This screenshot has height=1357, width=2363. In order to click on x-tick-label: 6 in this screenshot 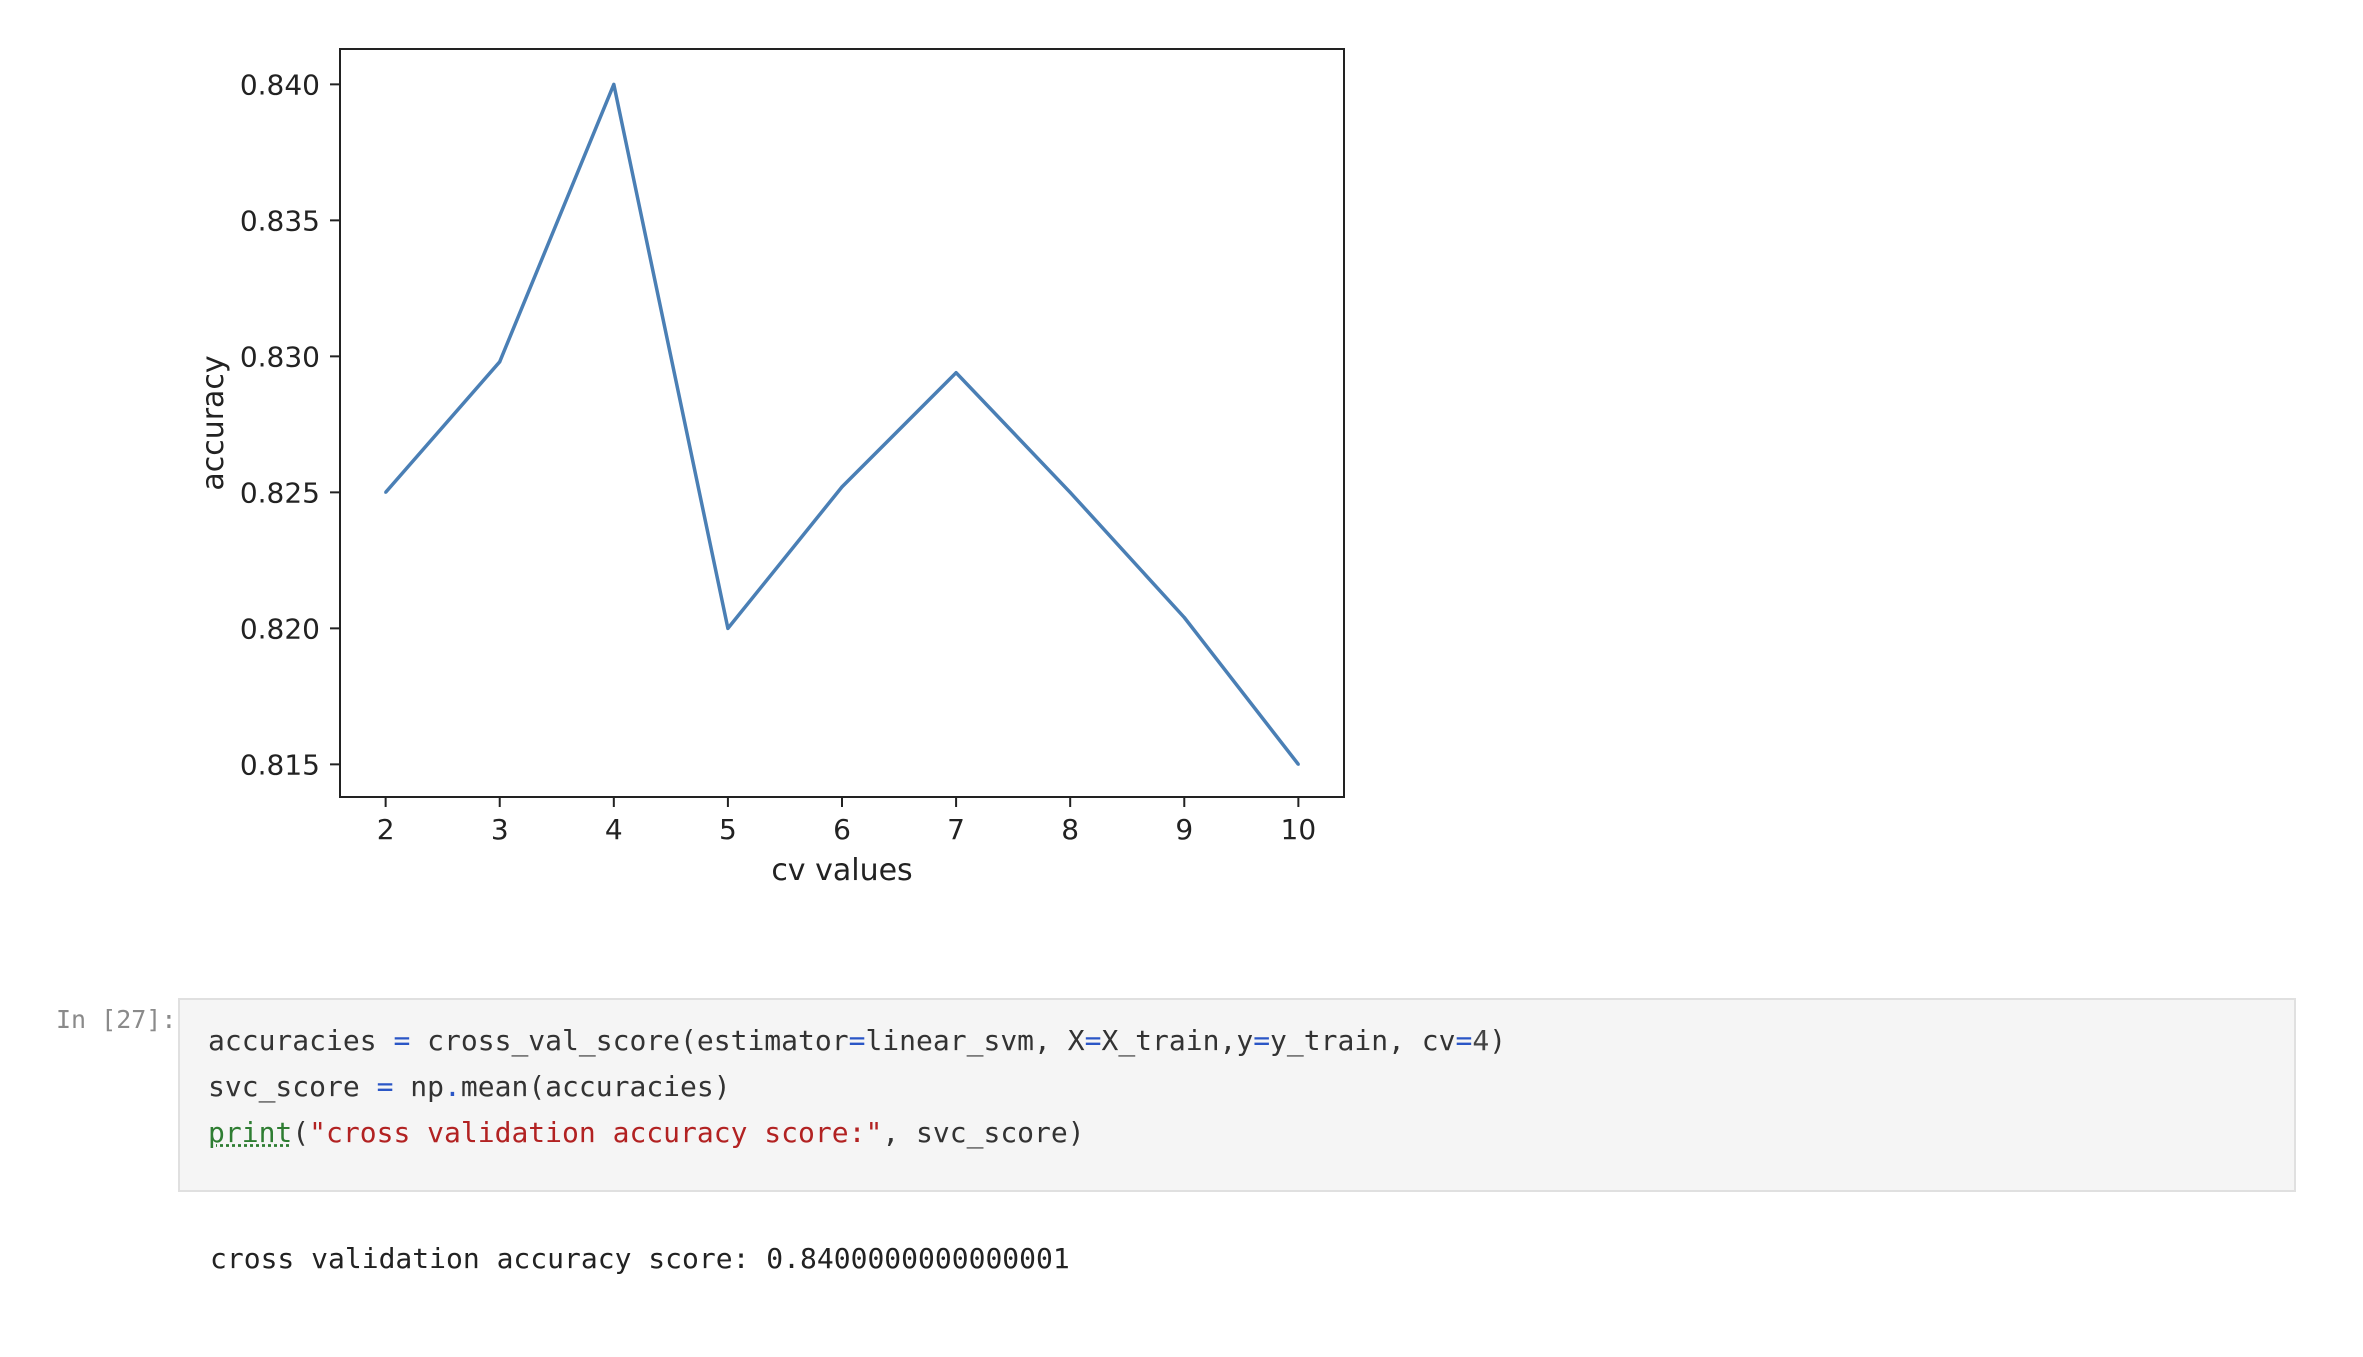, I will do `click(842, 829)`.